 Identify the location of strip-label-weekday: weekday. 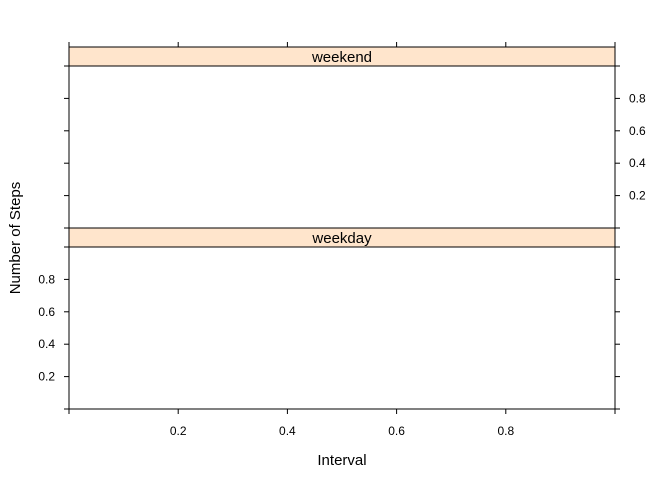
(341, 238).